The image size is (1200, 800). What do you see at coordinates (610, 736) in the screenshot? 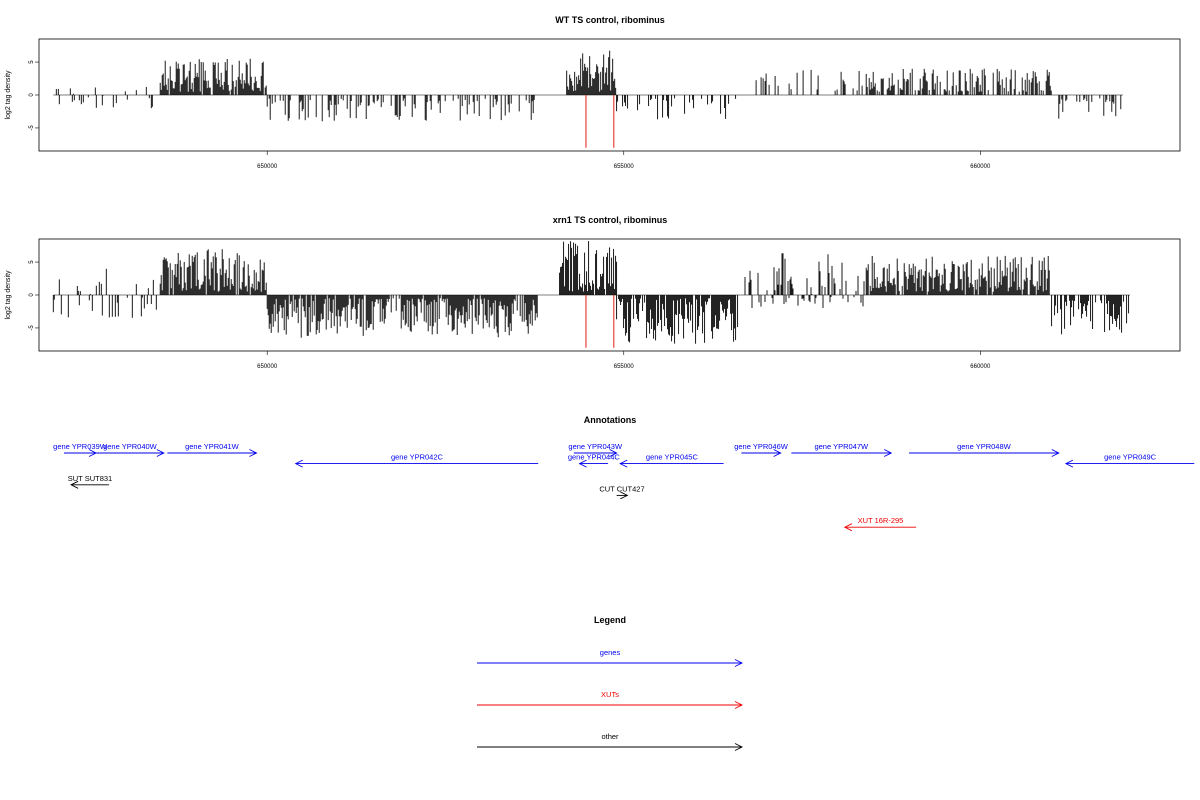
I see `legend-label: other` at bounding box center [610, 736].